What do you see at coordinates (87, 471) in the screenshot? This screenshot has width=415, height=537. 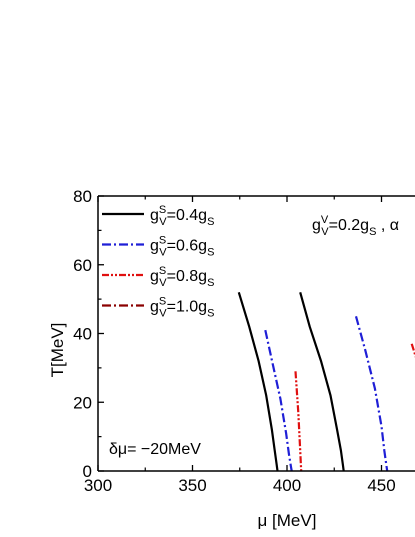 I see `y-tick-label: 0` at bounding box center [87, 471].